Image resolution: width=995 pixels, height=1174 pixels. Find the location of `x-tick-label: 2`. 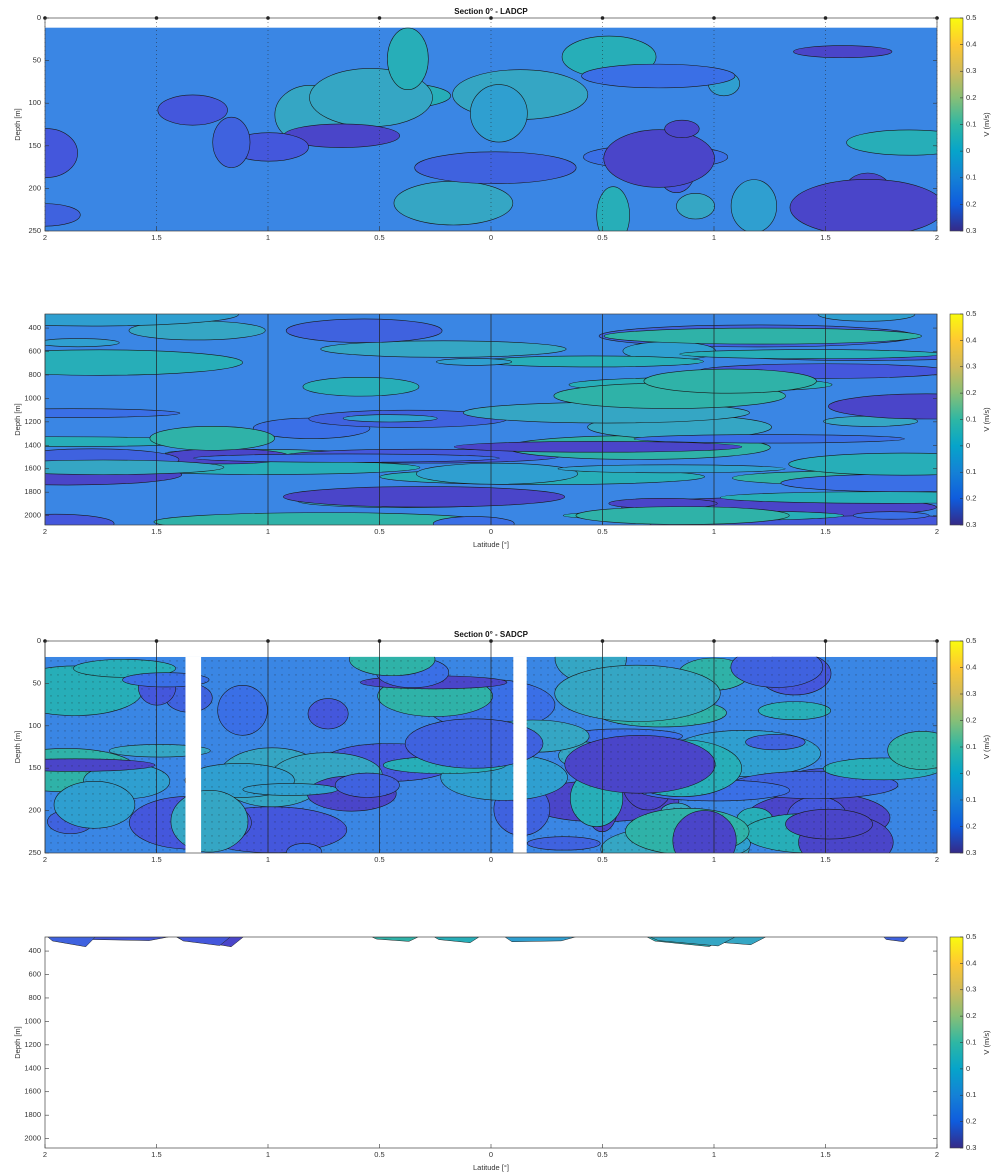

x-tick-label: 2 is located at coordinates (937, 1154).